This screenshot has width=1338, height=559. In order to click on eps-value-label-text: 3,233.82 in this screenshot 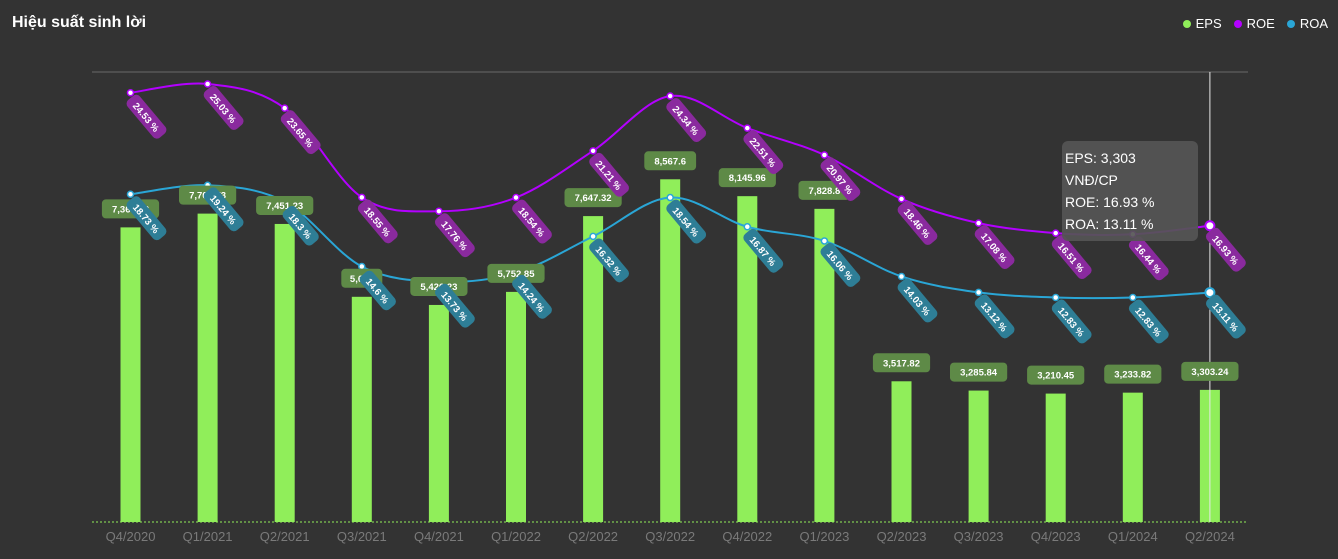, I will do `click(1132, 375)`.